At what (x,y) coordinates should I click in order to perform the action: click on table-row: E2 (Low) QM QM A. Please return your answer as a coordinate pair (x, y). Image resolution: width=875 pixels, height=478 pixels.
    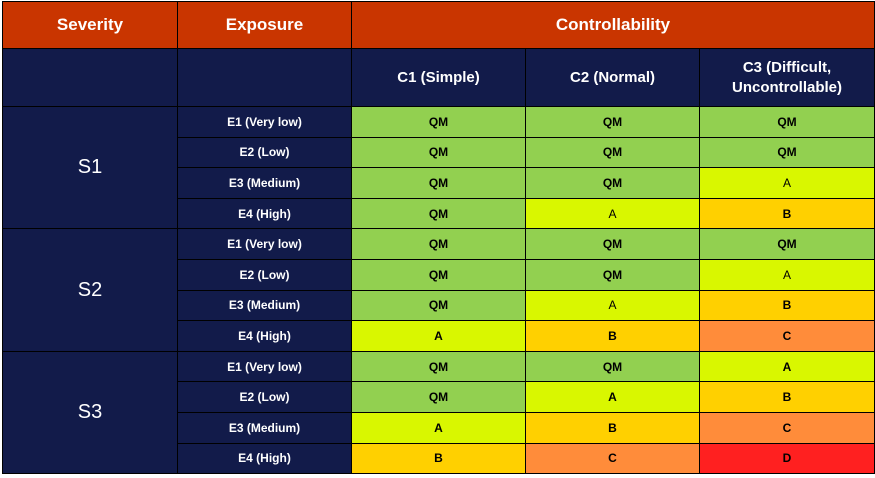
    Looking at the image, I should click on (439, 274).